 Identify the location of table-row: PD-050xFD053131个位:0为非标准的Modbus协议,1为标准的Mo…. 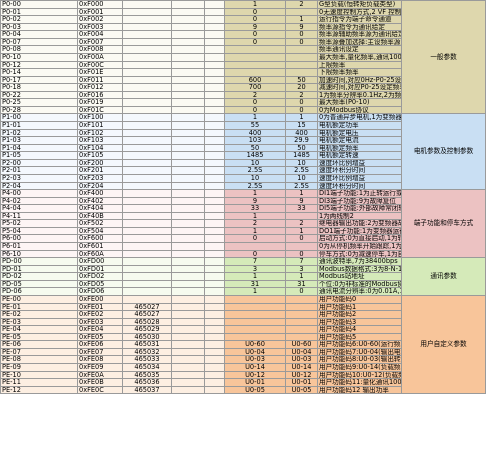
(243, 284).